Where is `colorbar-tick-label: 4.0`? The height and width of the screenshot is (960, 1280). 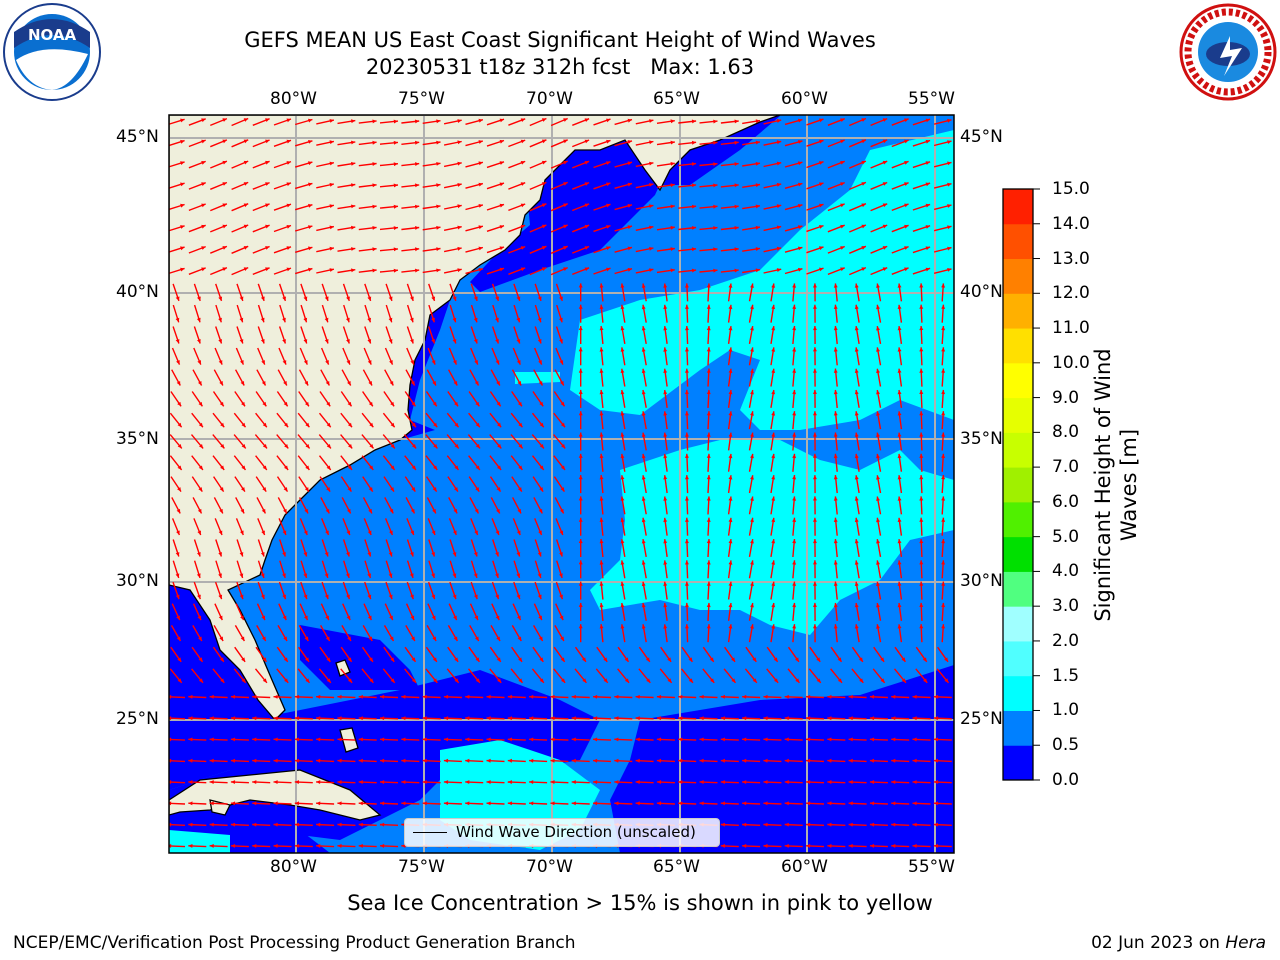 colorbar-tick-label: 4.0 is located at coordinates (1066, 571).